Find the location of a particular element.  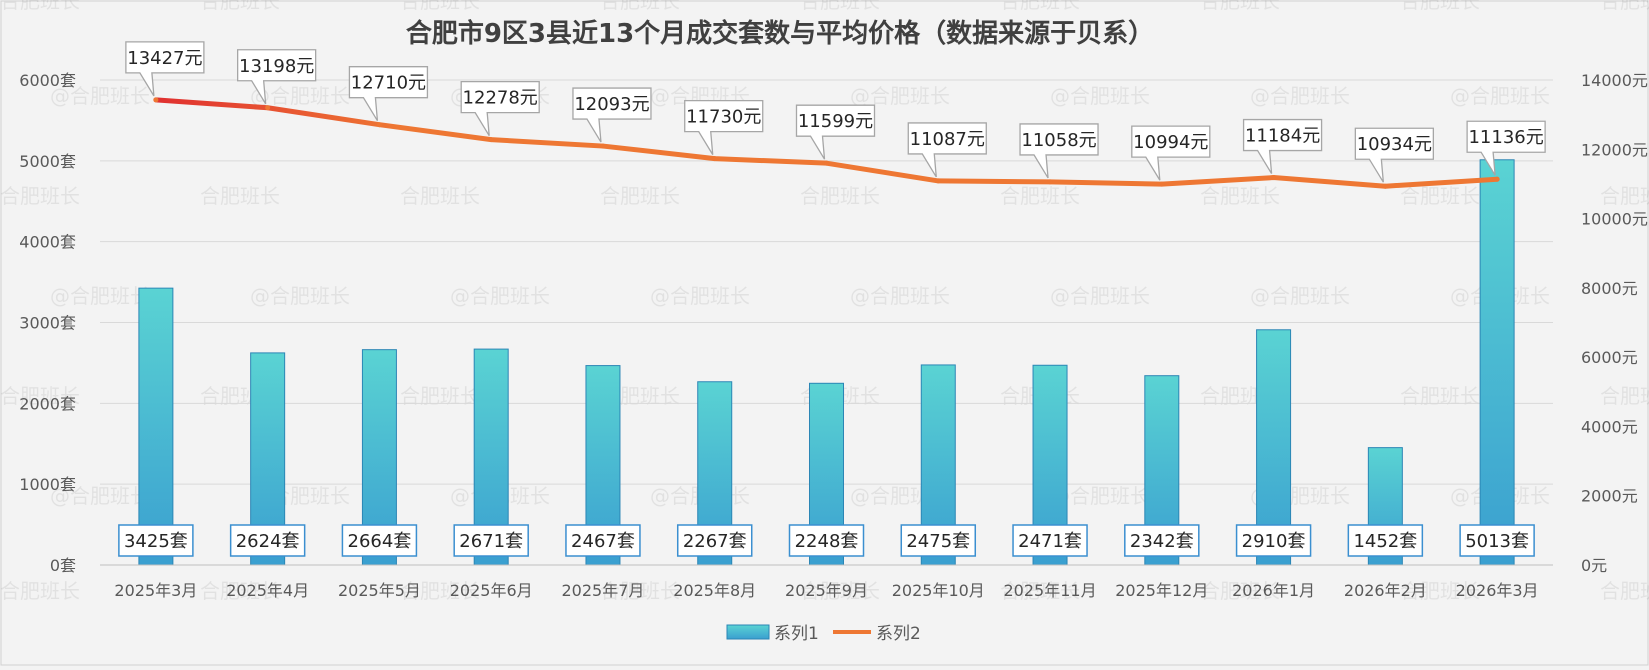

y-left-tick-label: 1000套 is located at coordinates (47, 484).